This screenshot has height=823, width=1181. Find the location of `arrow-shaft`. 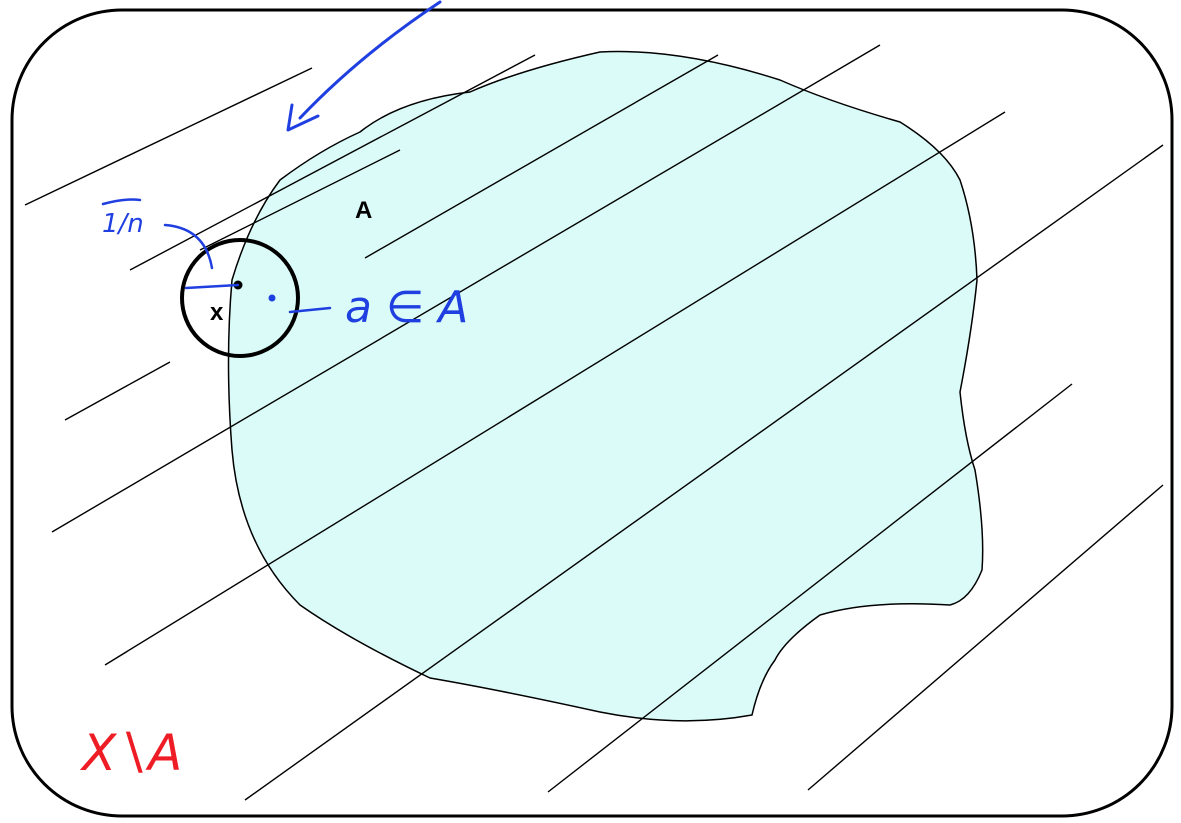

arrow-shaft is located at coordinates (370, 60).